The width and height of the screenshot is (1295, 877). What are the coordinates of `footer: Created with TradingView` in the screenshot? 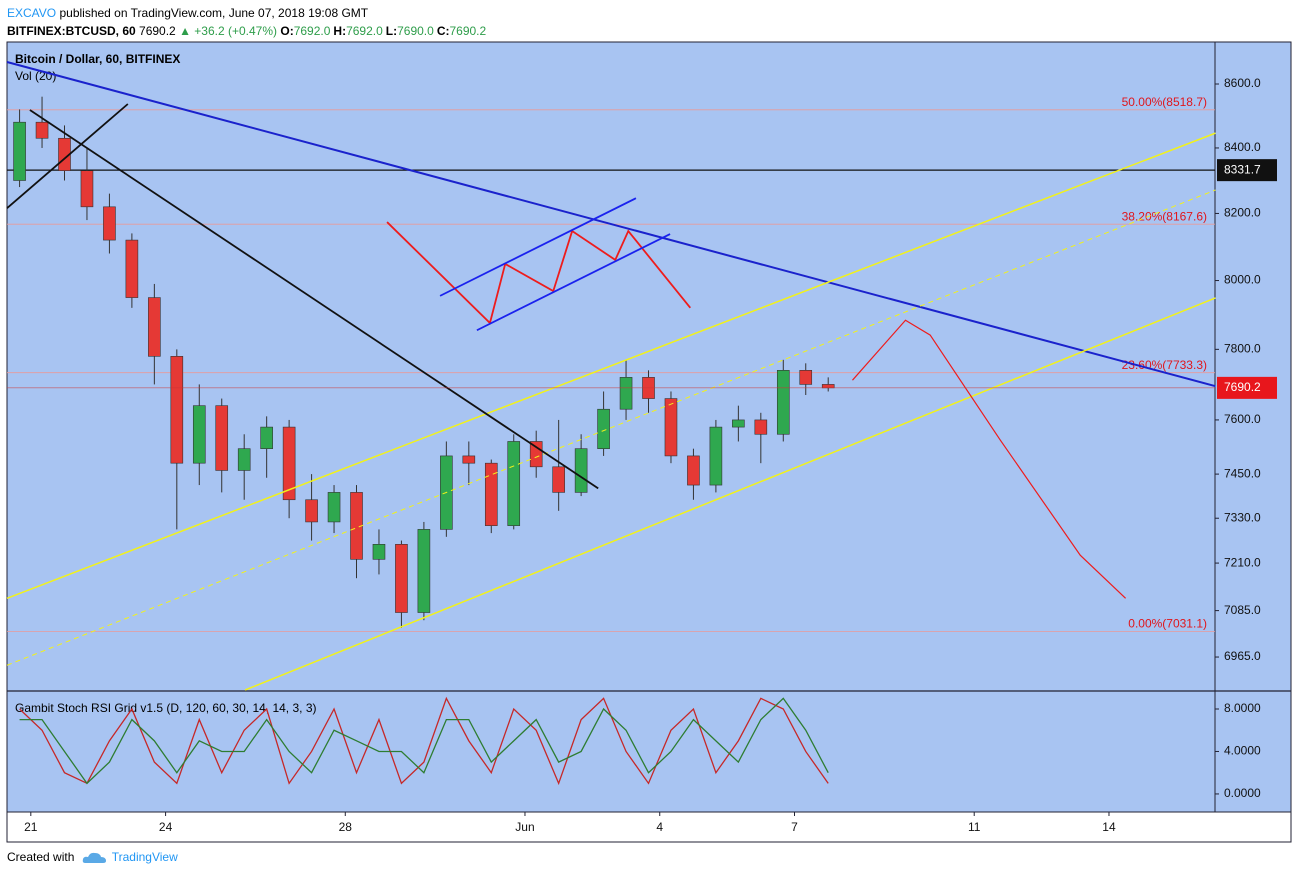 It's located at (92, 857).